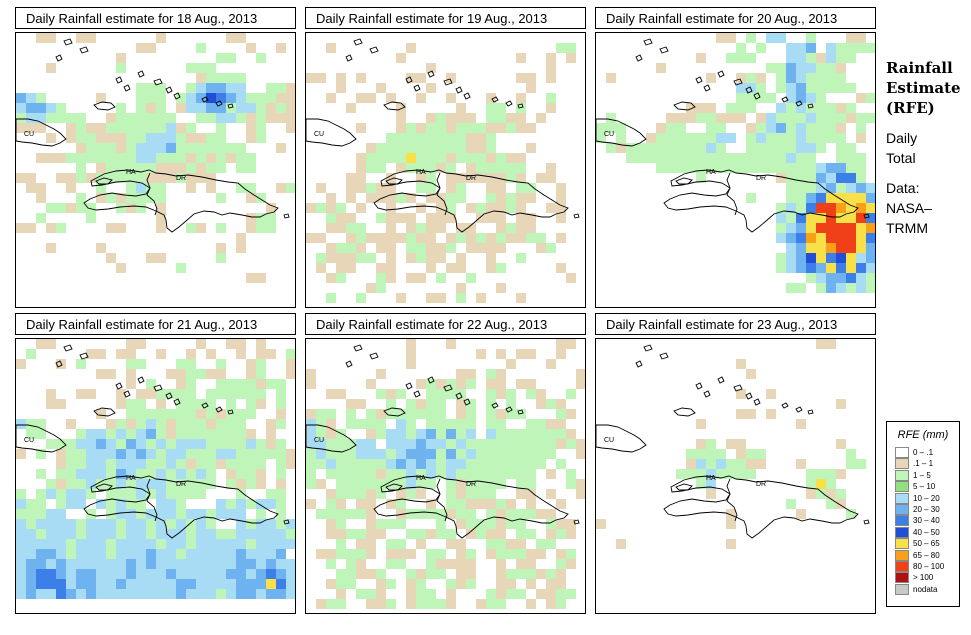 The width and height of the screenshot is (971, 635). Describe the element at coordinates (152, 500) in the screenshot. I see `haiti-dr-border` at that location.